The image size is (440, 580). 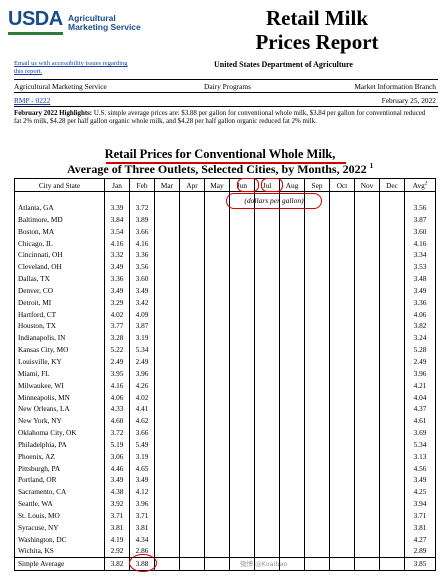 I want to click on report-title-line1: Retail Milk, so click(x=317, y=18).